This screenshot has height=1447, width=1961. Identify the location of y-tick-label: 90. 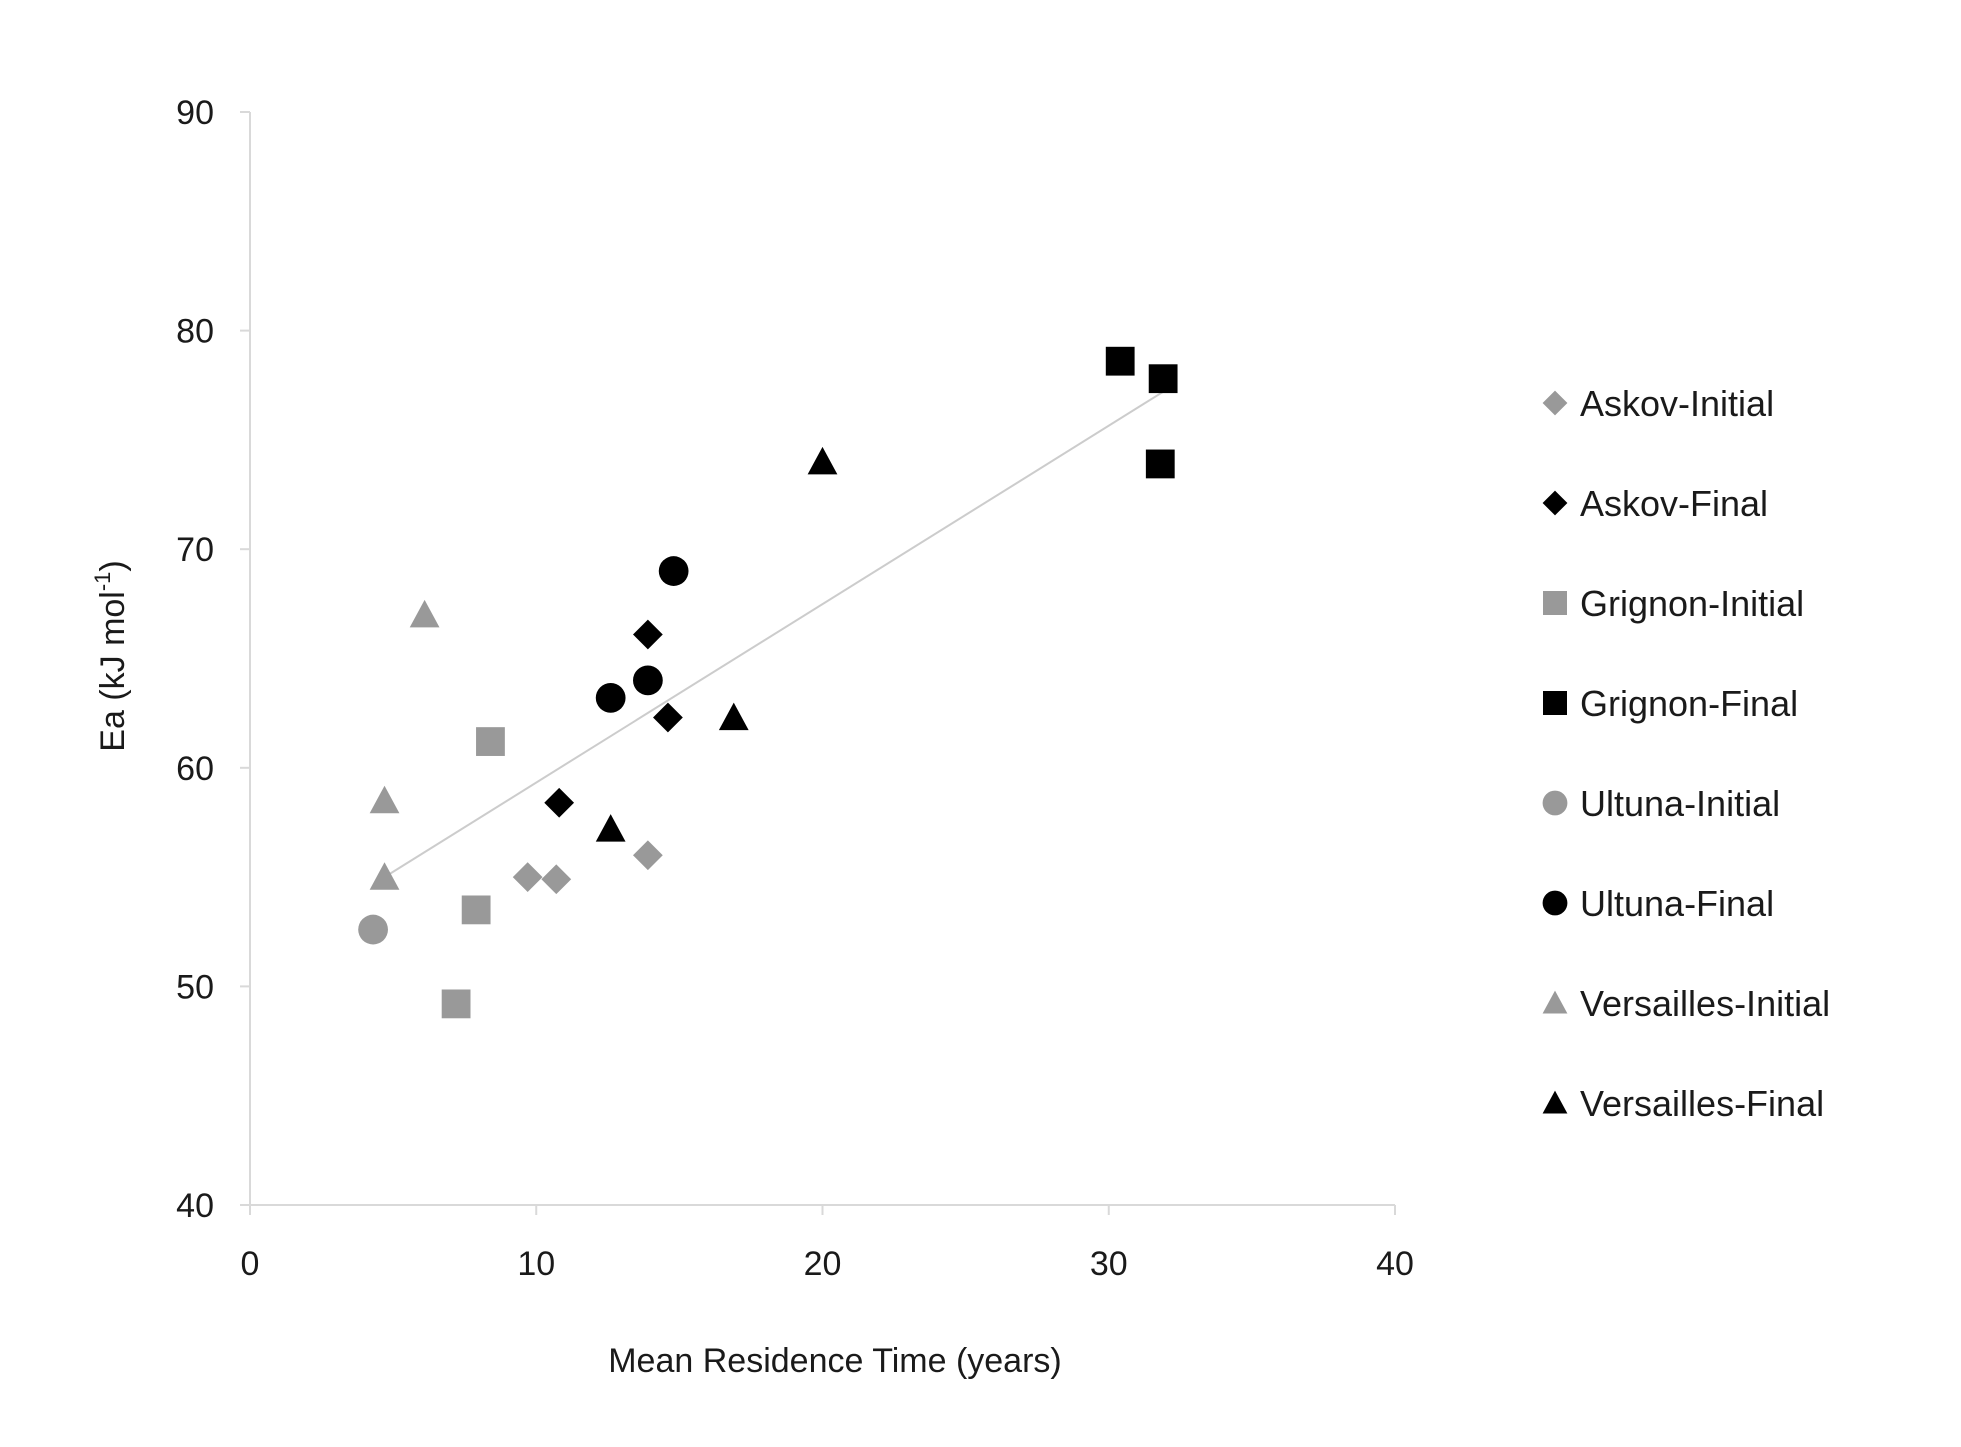
(195, 113).